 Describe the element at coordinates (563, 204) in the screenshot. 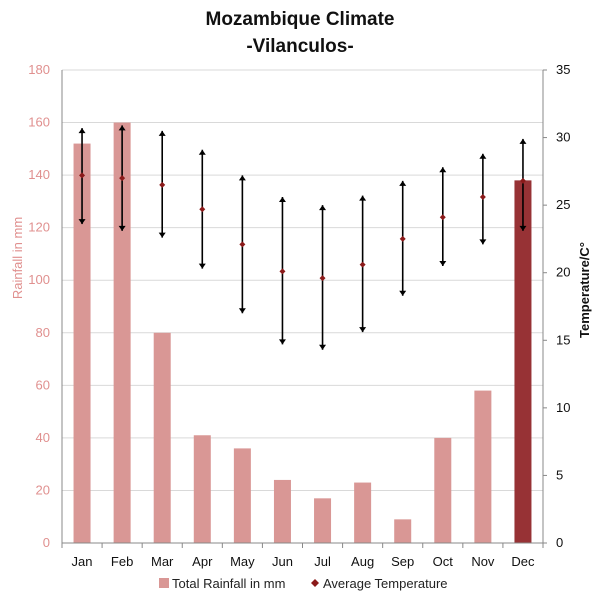

I see `y-right-tick-label: 25` at that location.